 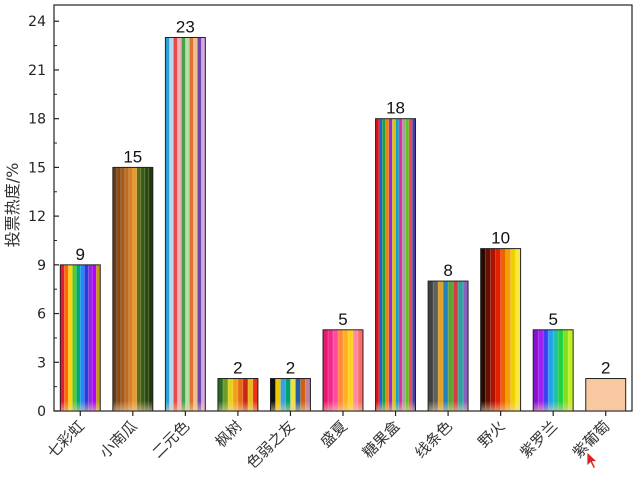 What do you see at coordinates (592, 460) in the screenshot?
I see `mouse-cursor-icon` at bounding box center [592, 460].